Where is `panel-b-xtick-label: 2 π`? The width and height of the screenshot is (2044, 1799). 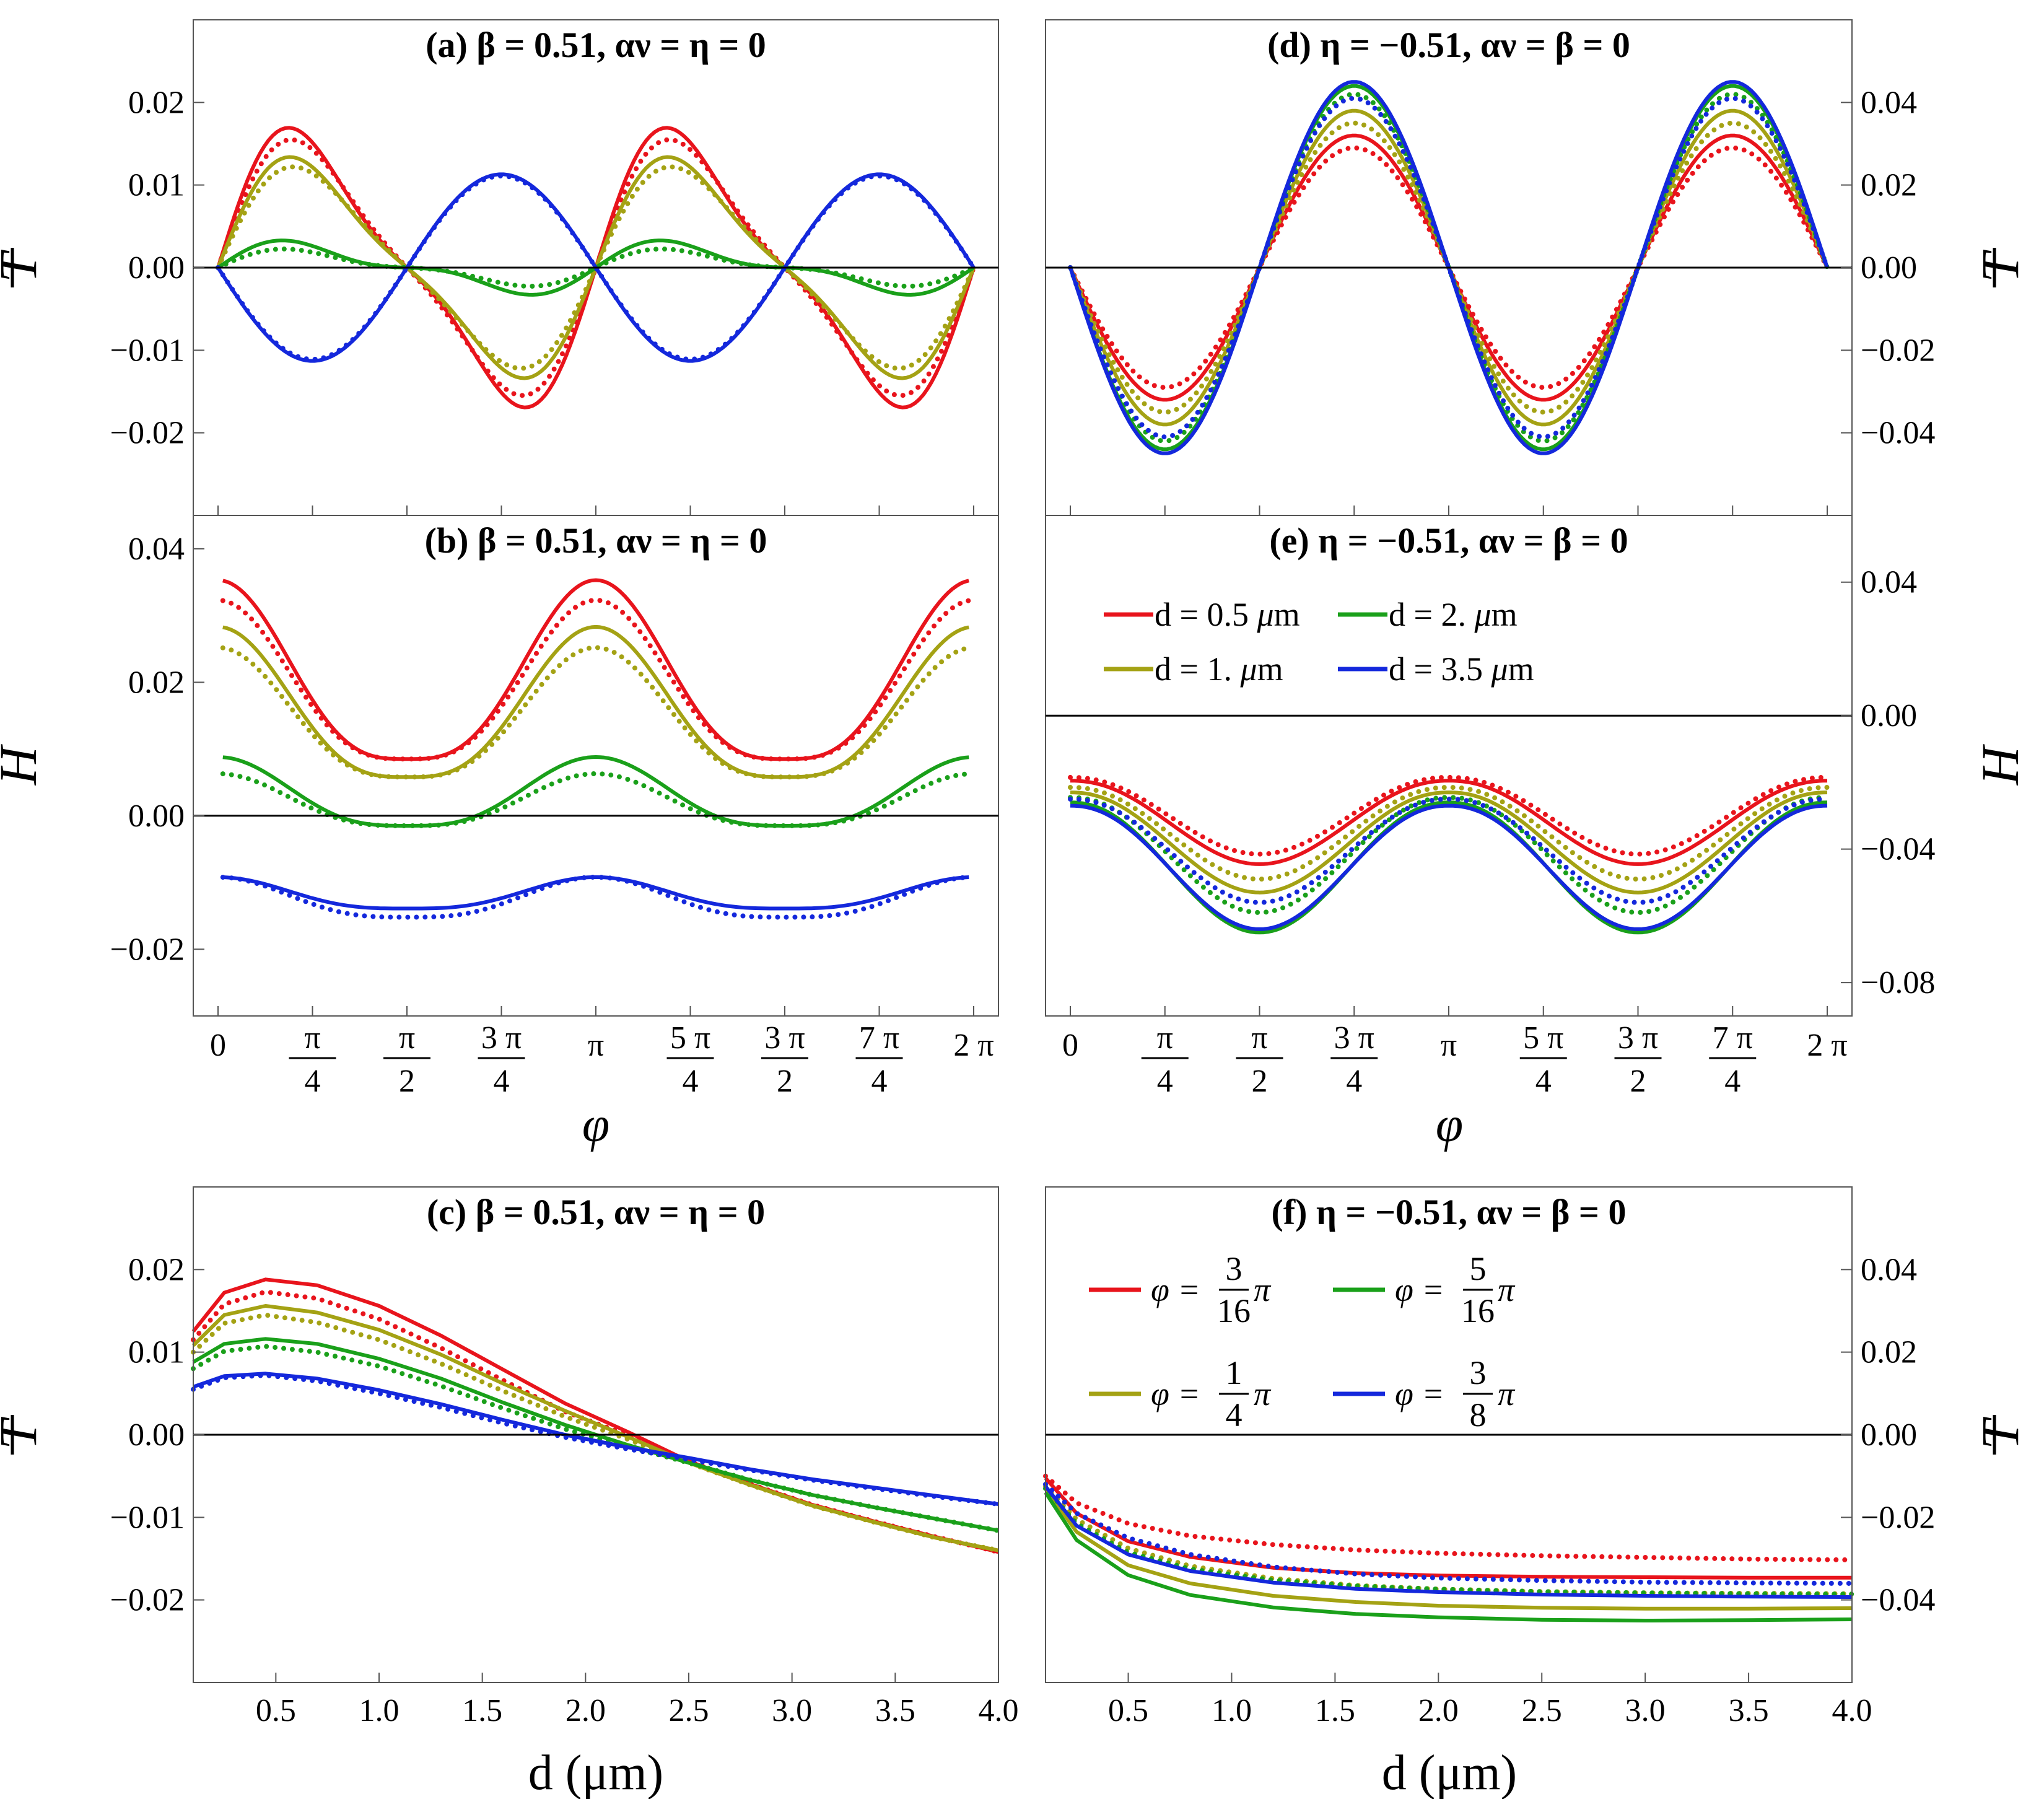
panel-b-xtick-label: 2 π is located at coordinates (973, 1046).